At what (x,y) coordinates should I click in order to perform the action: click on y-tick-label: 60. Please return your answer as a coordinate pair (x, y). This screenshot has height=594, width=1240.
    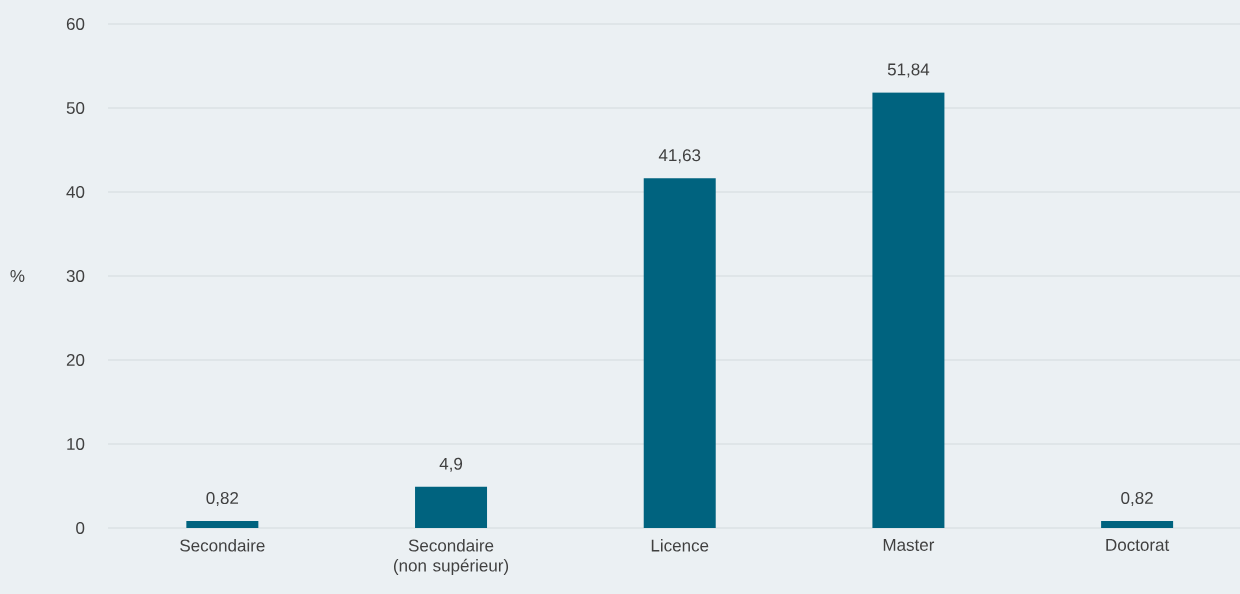
    Looking at the image, I should click on (75, 23).